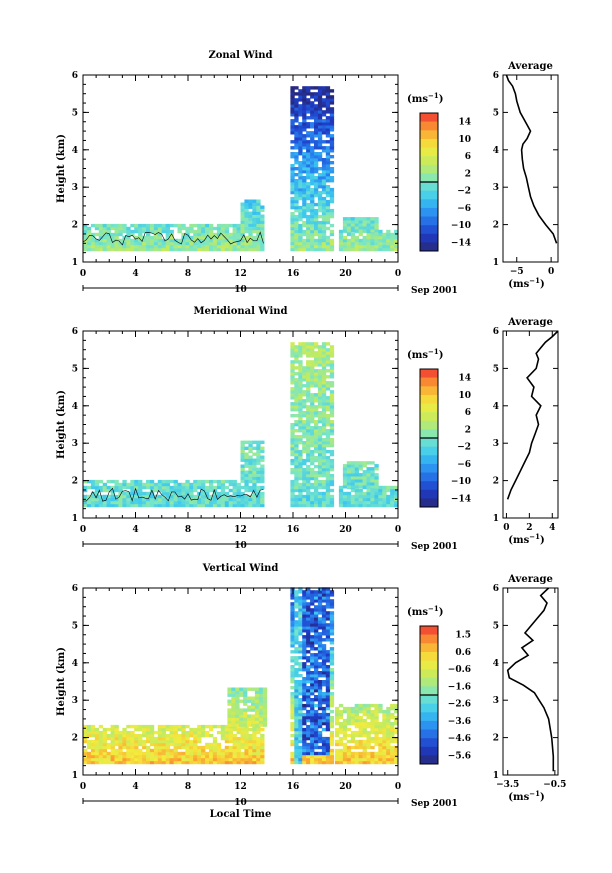  Describe the element at coordinates (75, 188) in the screenshot. I see `y-tick-label: 3` at that location.